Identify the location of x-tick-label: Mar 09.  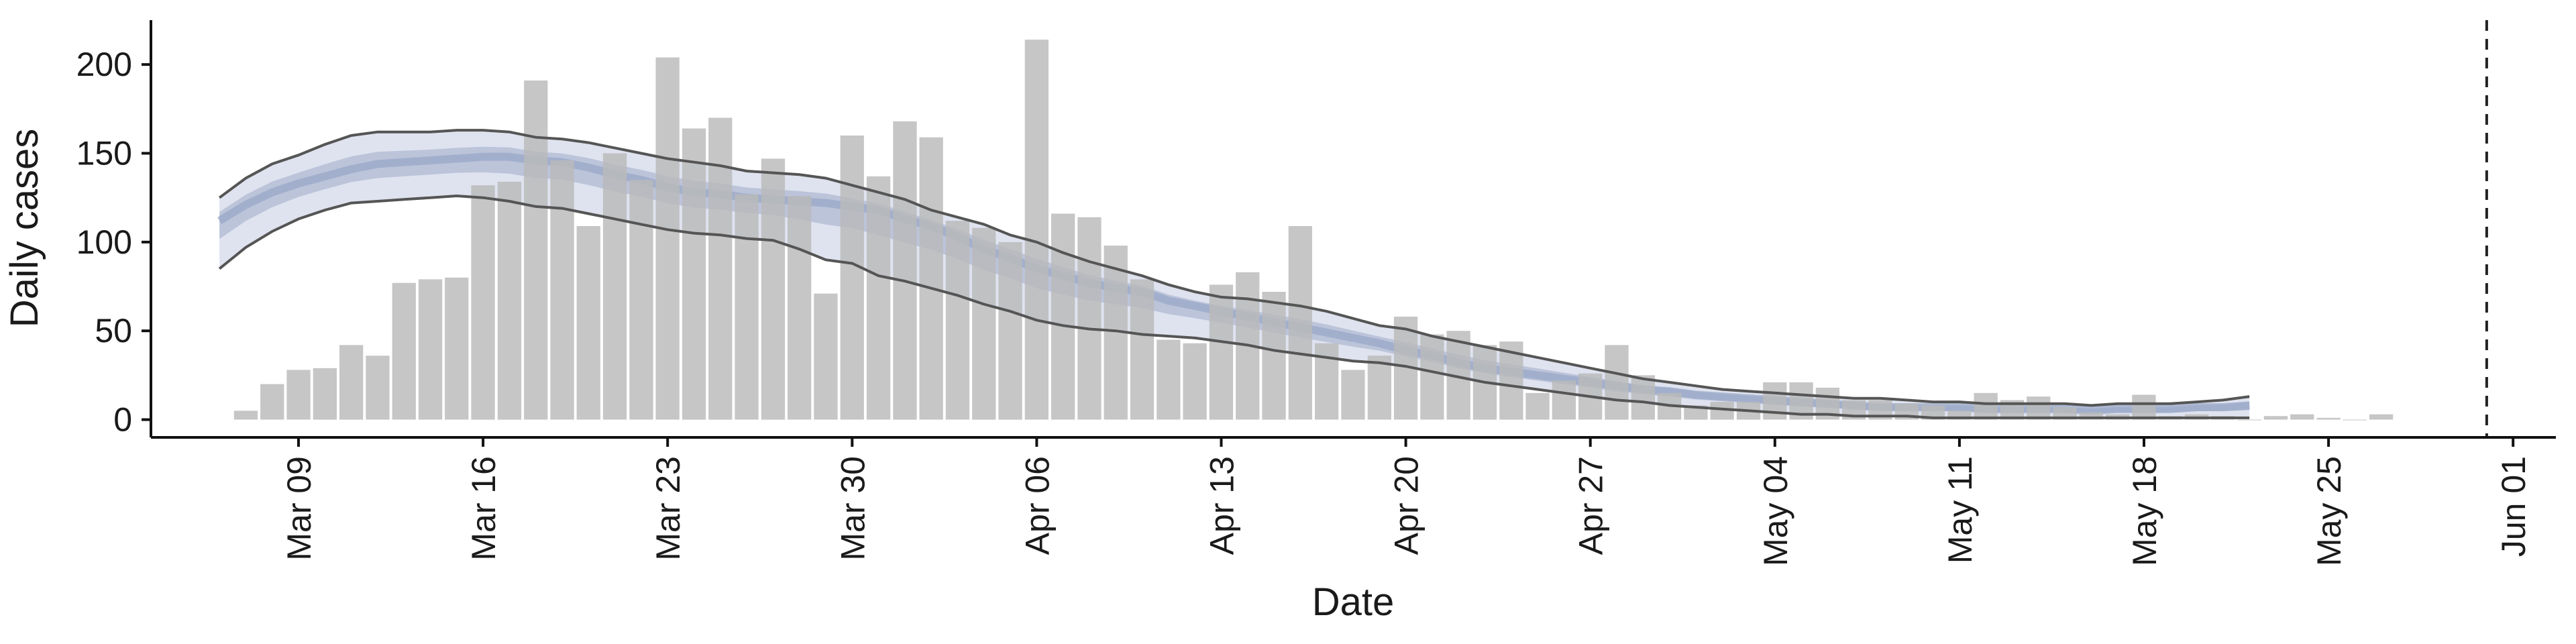
(299, 508).